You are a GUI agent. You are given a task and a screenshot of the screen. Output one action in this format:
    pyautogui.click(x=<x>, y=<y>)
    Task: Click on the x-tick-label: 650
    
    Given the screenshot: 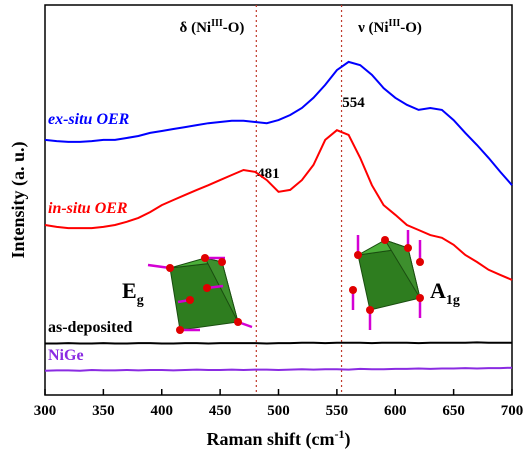 What is the action you would take?
    pyautogui.click(x=453, y=411)
    